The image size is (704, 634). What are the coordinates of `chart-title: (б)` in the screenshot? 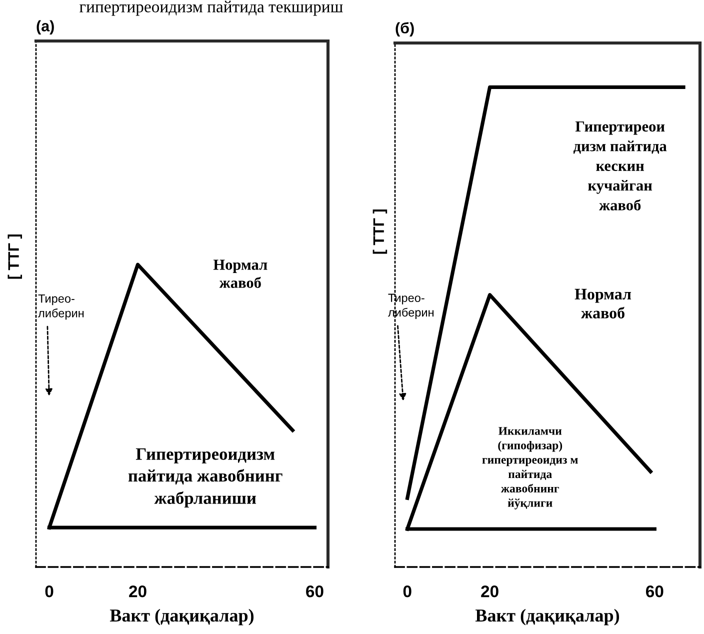 It's located at (405, 29).